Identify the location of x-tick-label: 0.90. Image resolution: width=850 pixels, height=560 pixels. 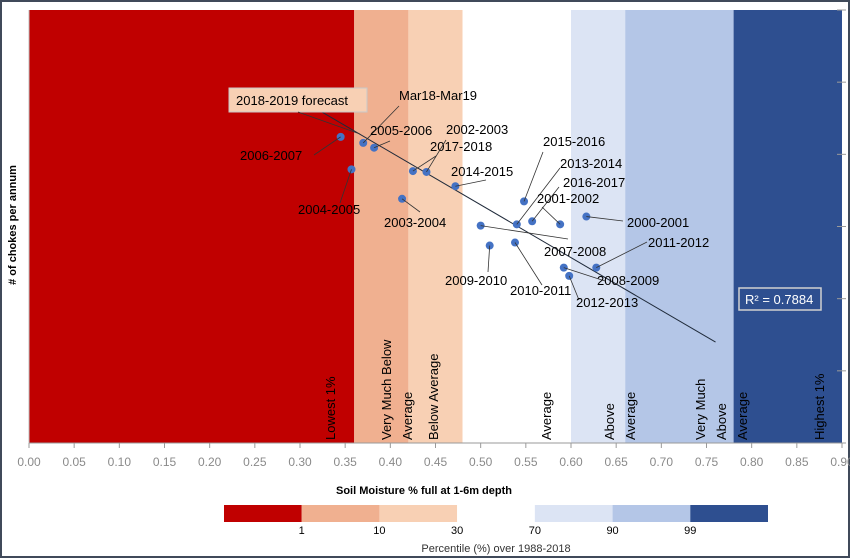
(840, 462).